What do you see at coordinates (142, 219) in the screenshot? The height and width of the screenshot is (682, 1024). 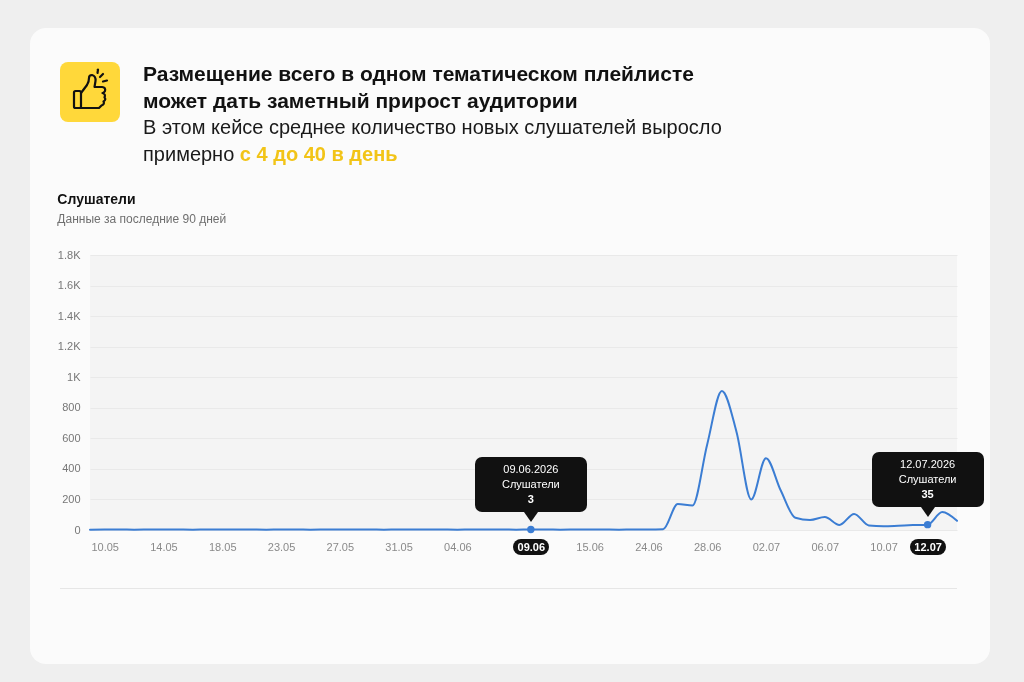 I see `chart-subtitle: Данные за последние 90 дней` at bounding box center [142, 219].